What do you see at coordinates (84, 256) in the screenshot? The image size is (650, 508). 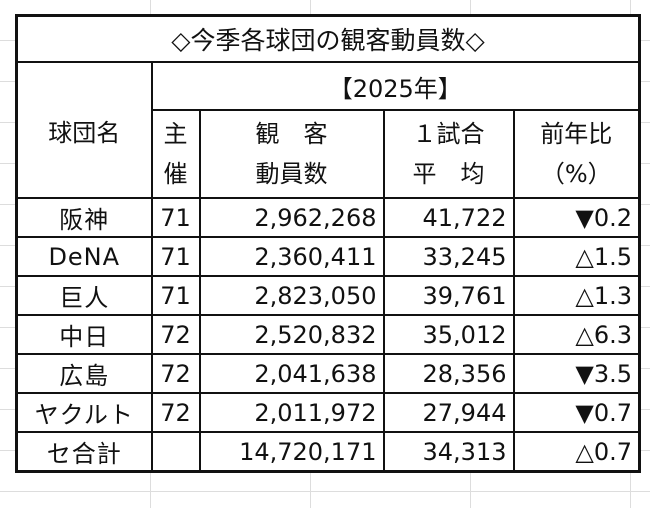 I see `team-name: DeNA` at bounding box center [84, 256].